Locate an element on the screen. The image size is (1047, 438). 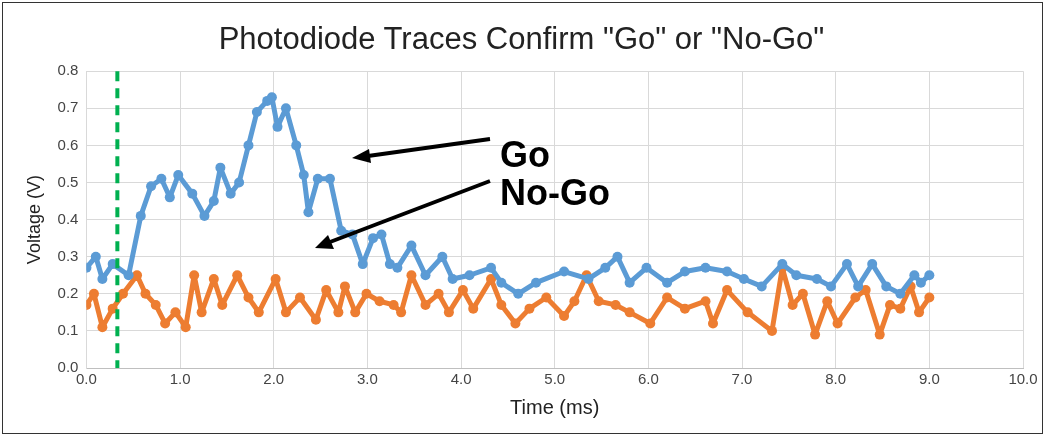
x-tick-label: 10.0 is located at coordinates (1023, 379).